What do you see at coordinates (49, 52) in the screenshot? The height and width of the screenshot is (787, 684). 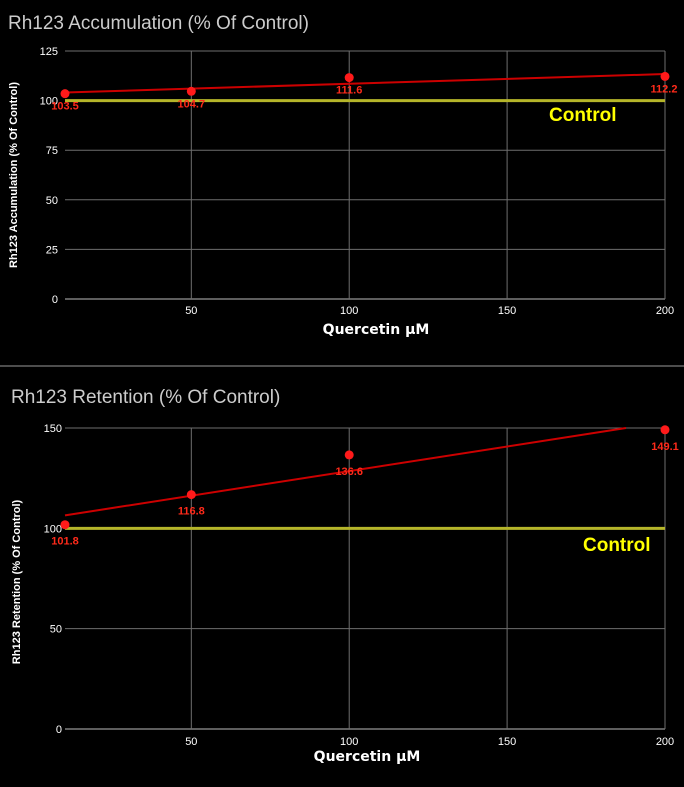 I see `y-tick-label: 125` at bounding box center [49, 52].